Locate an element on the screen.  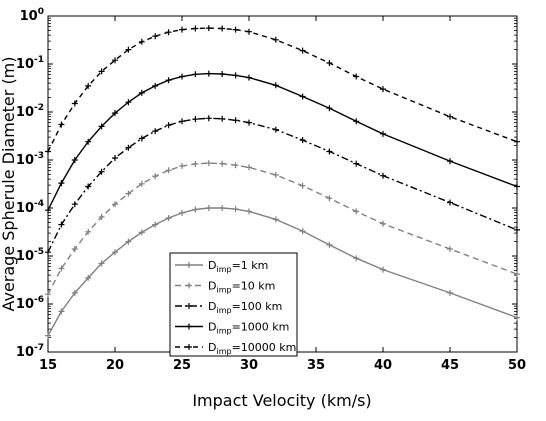
legend-item: Dimp=100 km is located at coordinates (228, 307).